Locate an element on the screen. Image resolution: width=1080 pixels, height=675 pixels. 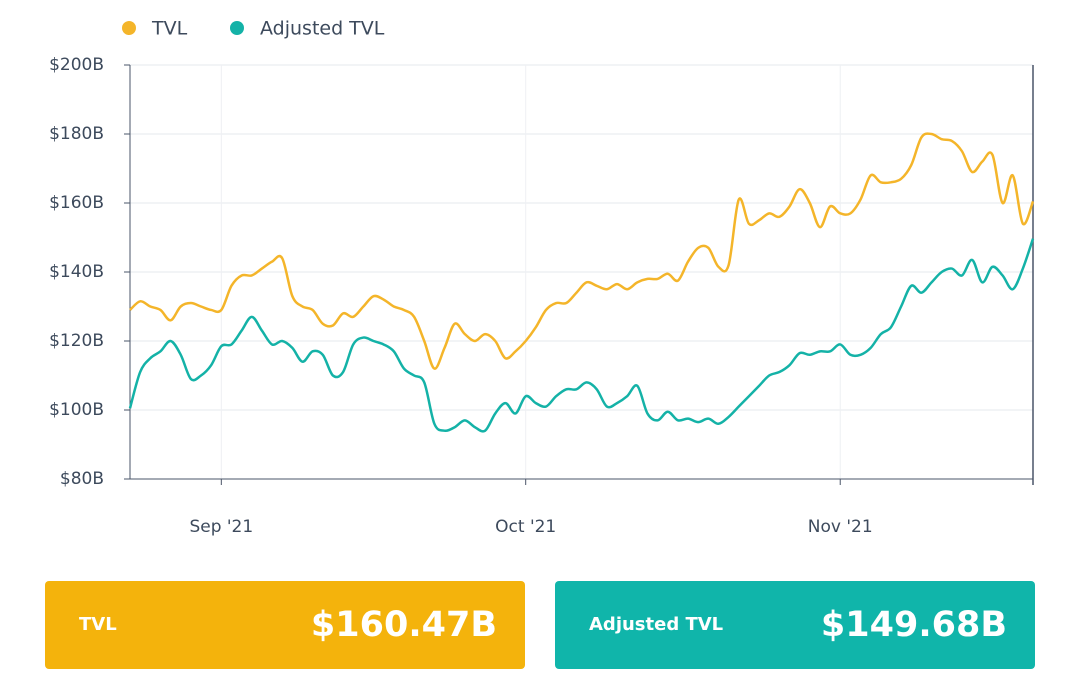
card-value: $160.47B is located at coordinates (403, 625).